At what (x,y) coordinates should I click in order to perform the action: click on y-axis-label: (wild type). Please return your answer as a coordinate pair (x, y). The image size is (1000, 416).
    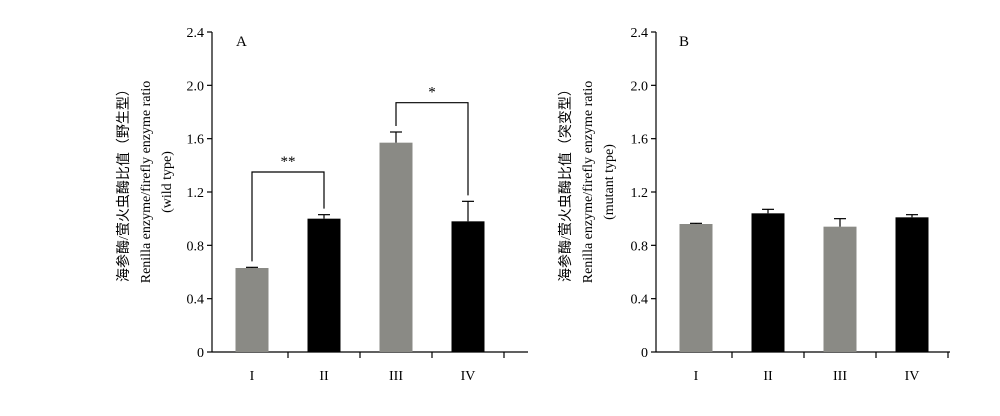
    Looking at the image, I should click on (167, 182).